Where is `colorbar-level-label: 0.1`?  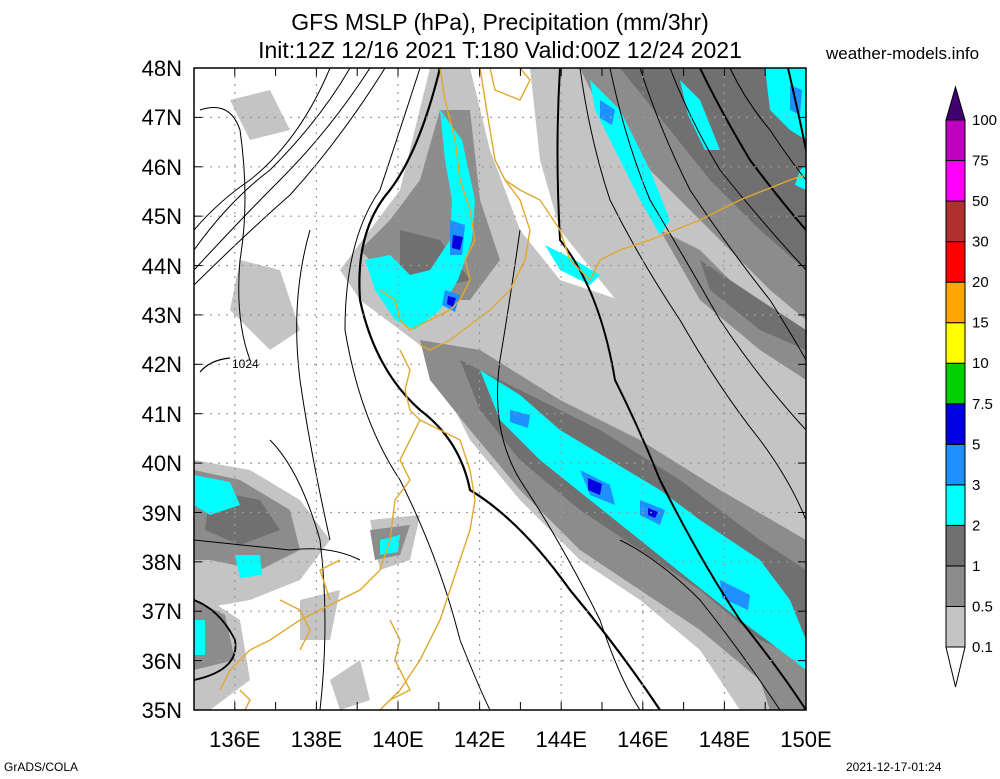 colorbar-level-label: 0.1 is located at coordinates (982, 647).